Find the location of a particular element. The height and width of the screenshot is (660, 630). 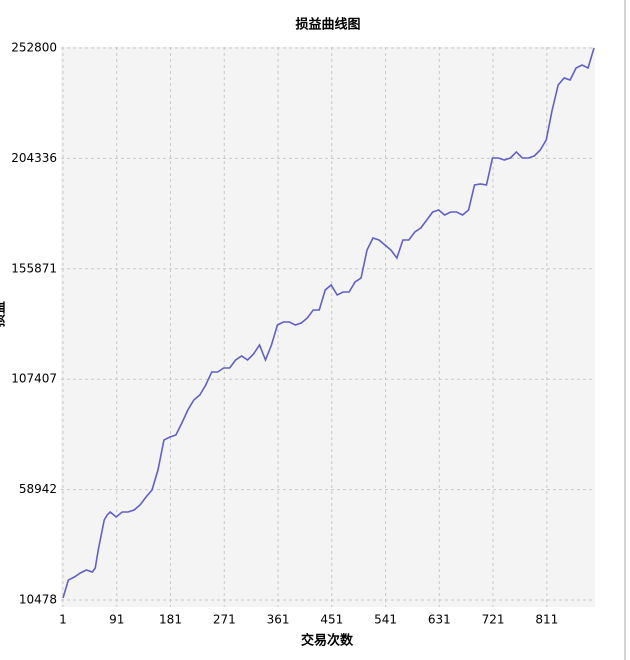

x-tick-label: 631 is located at coordinates (439, 620).